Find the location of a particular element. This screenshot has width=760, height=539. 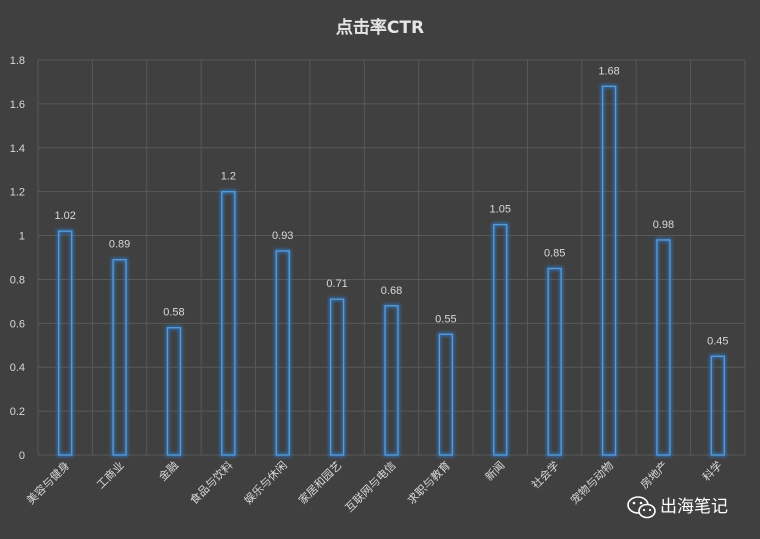

watermark: 出海笔记 is located at coordinates (677, 507).